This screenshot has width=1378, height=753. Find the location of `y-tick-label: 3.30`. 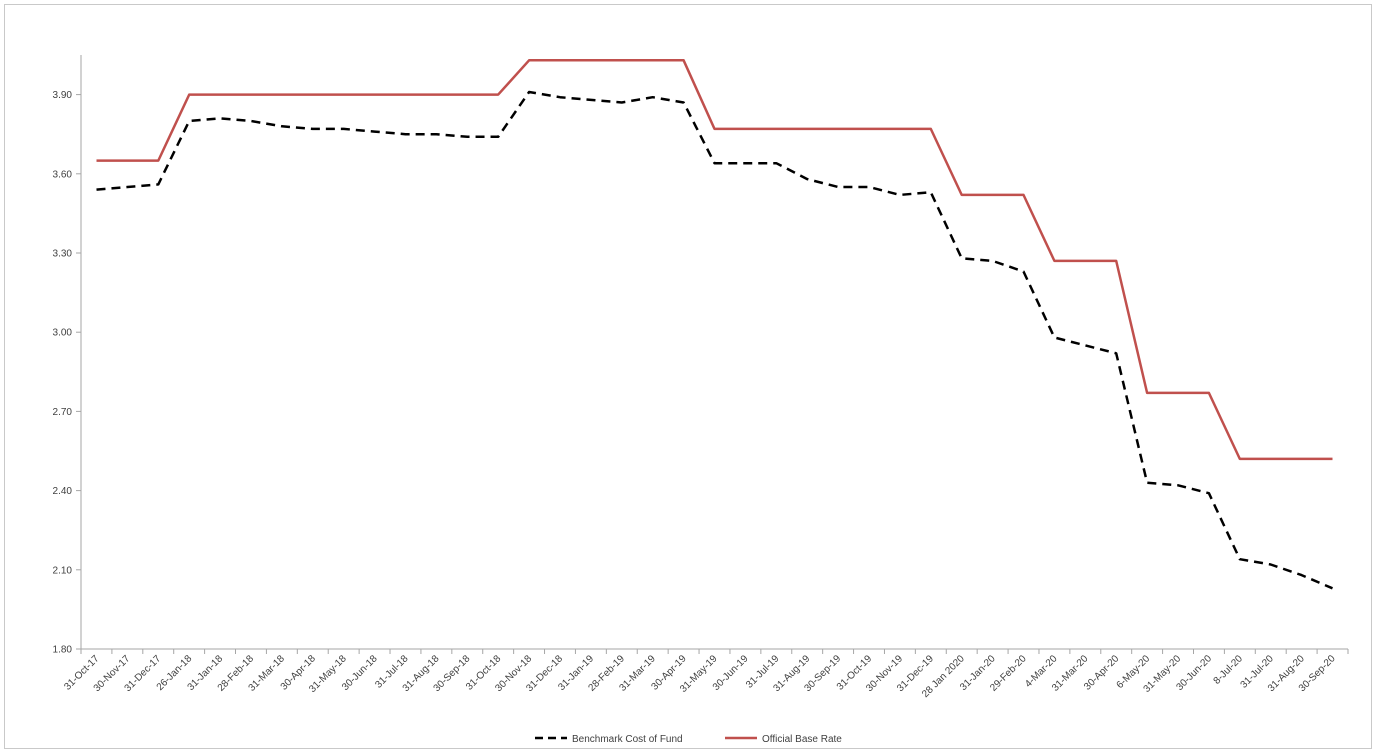

y-tick-label: 3.30 is located at coordinates (63, 254).